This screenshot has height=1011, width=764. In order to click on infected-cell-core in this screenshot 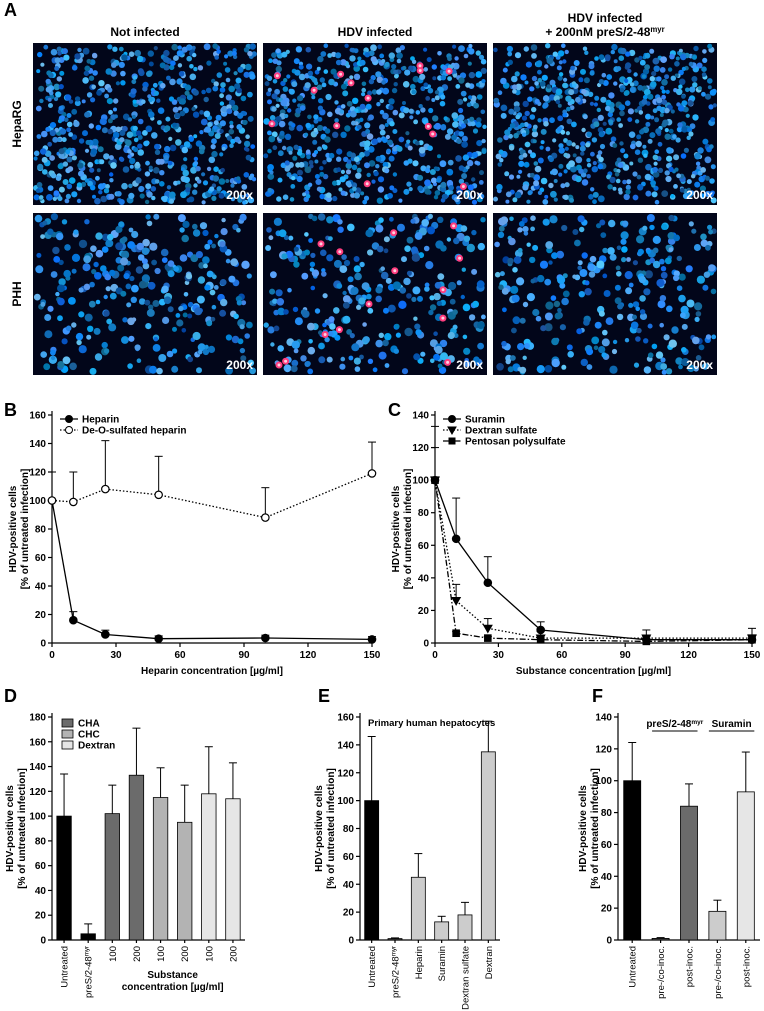, I will do `click(339, 251)`.